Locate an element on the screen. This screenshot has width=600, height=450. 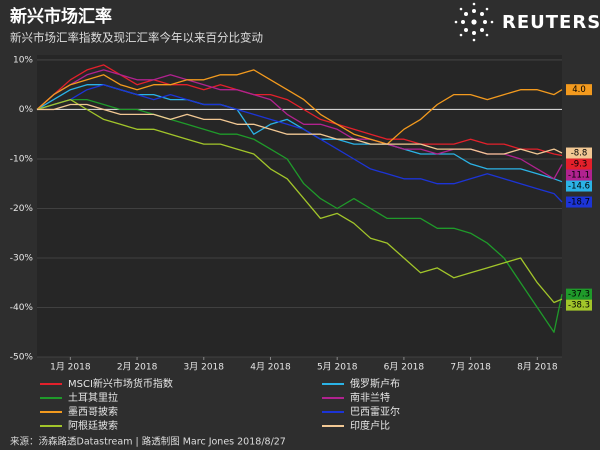
x-tick-label: 8月 2018 is located at coordinates (537, 367).